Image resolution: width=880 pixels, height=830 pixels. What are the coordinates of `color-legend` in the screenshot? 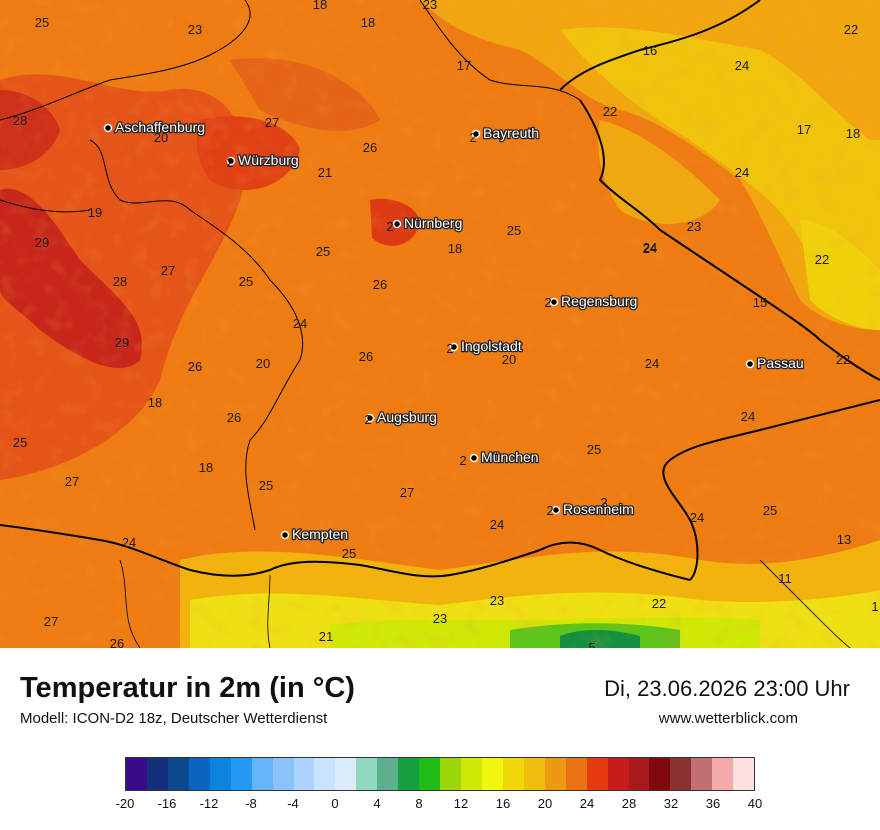 It's located at (440, 774).